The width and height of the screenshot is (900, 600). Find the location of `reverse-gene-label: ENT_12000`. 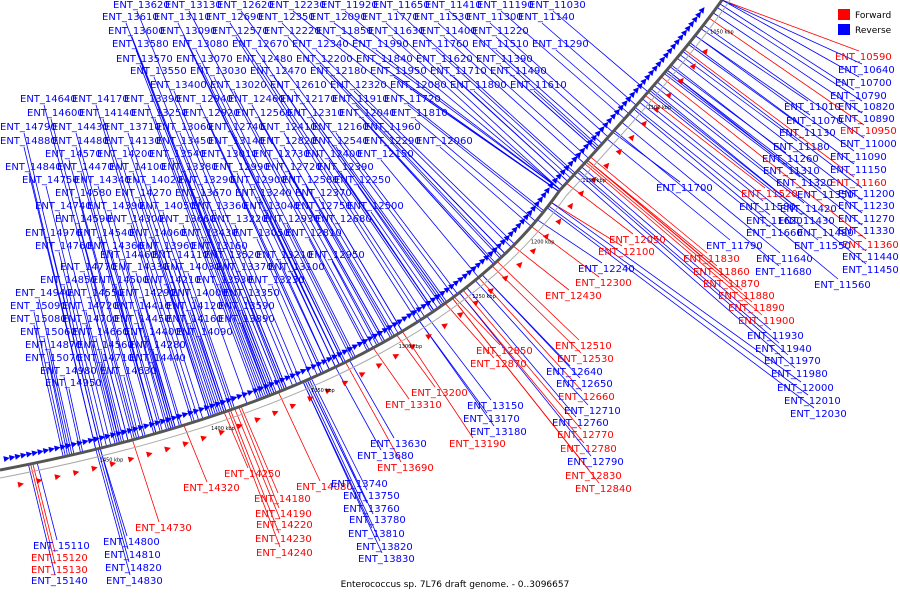

reverse-gene-label: ENT_12000 is located at coordinates (805, 388).